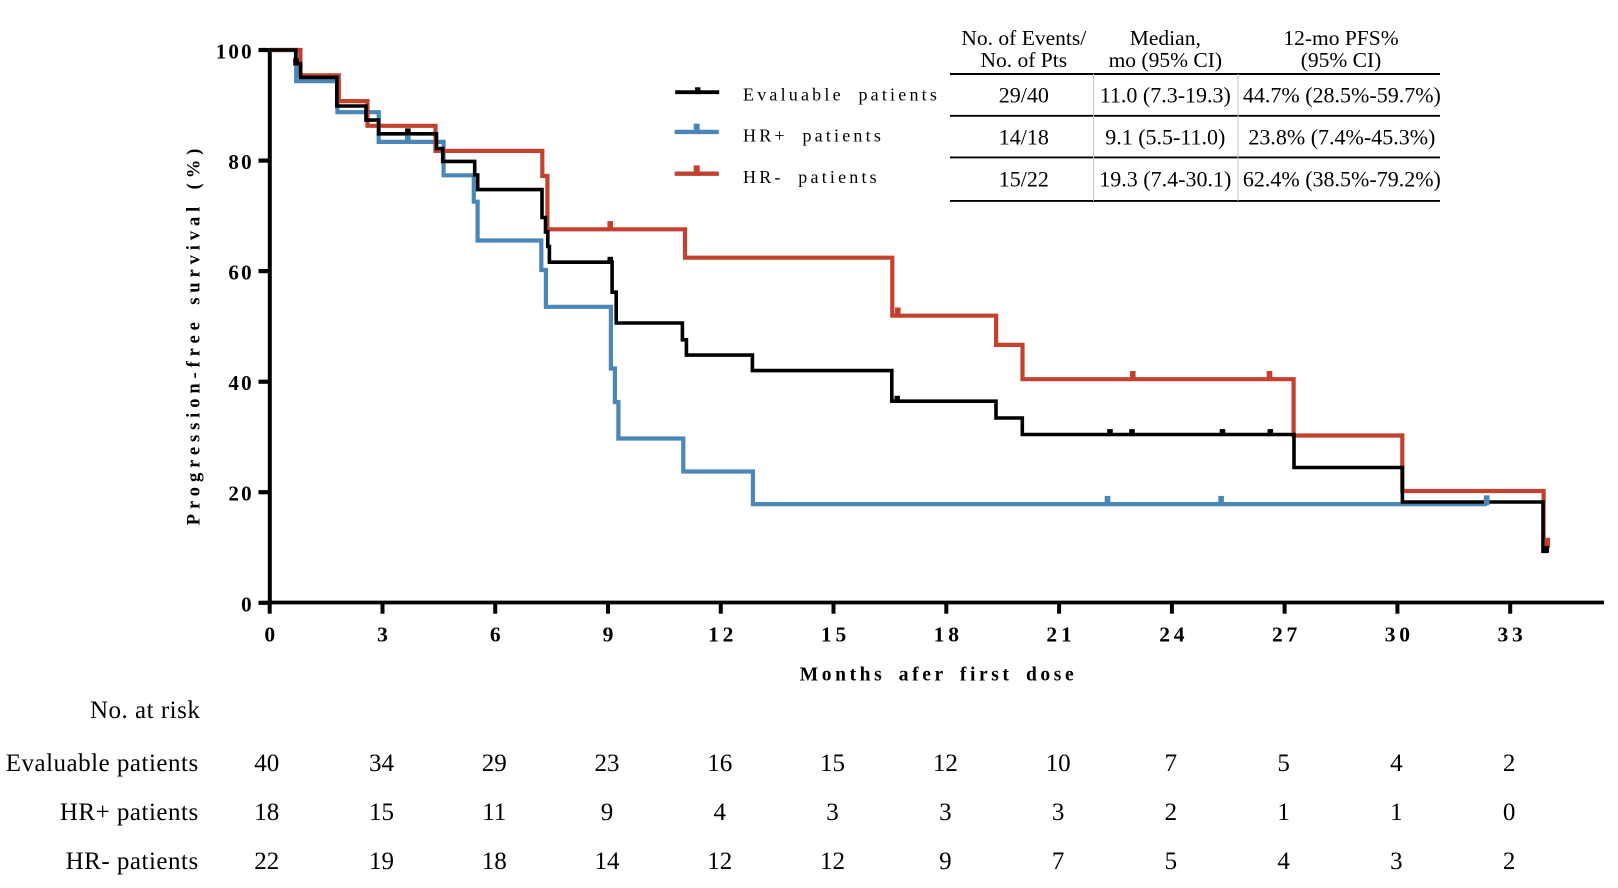 Image resolution: width=1618 pixels, height=888 pixels. Describe the element at coordinates (494, 812) in the screenshot. I see `svg-text: 11` at that location.